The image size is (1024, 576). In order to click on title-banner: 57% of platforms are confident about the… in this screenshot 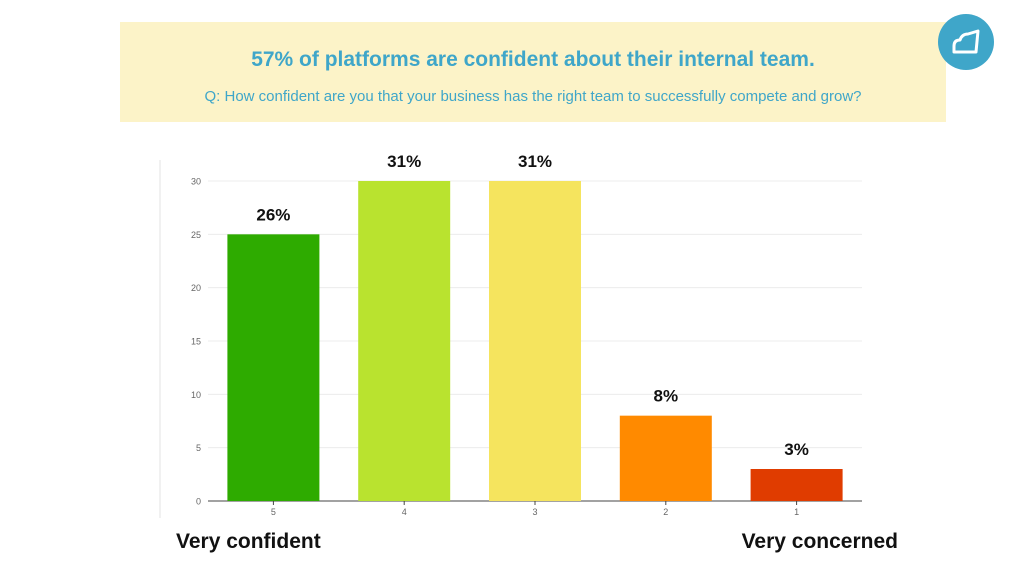, I will do `click(533, 72)`.